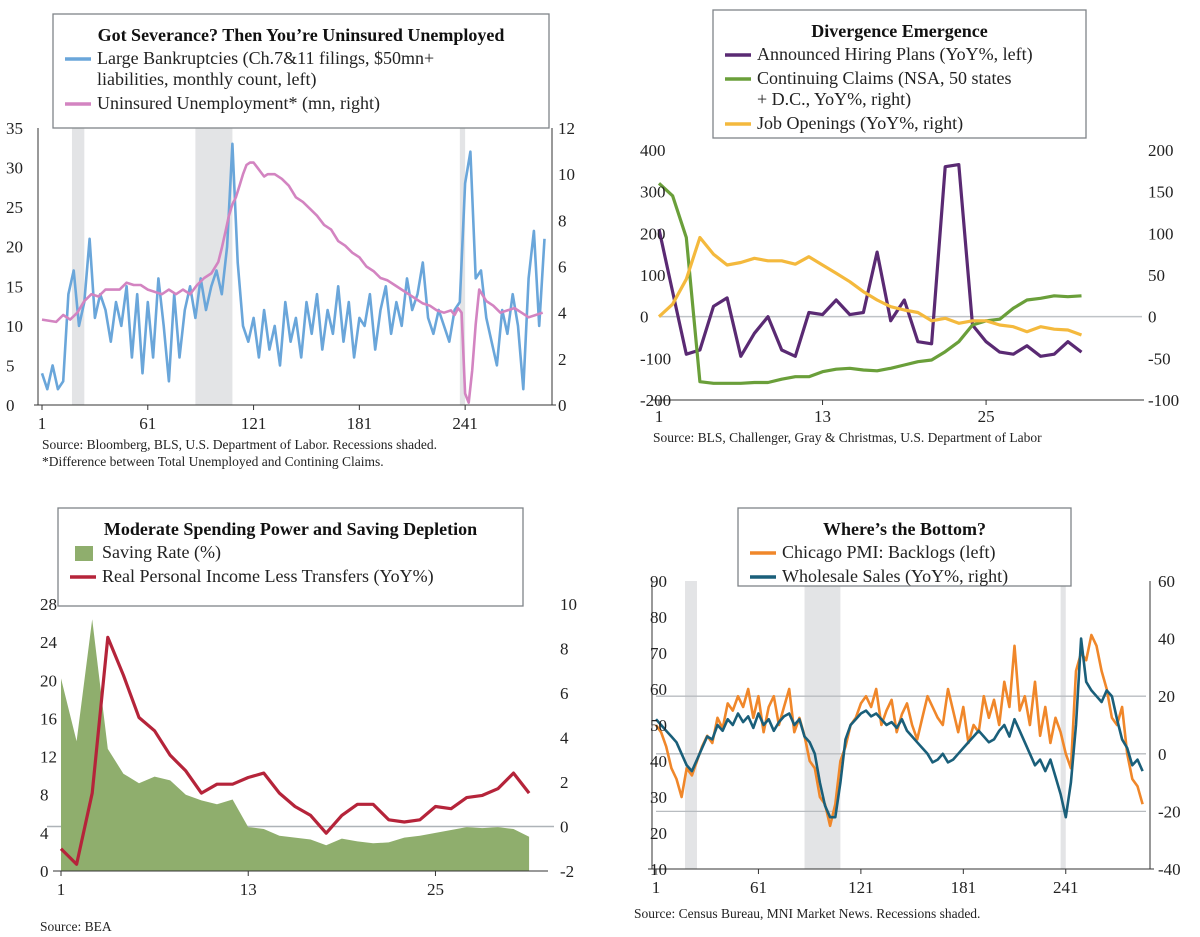 This screenshot has width=1200, height=937. I want to click on series-real-personal-income-less-transfers-yoy, so click(295, 750).